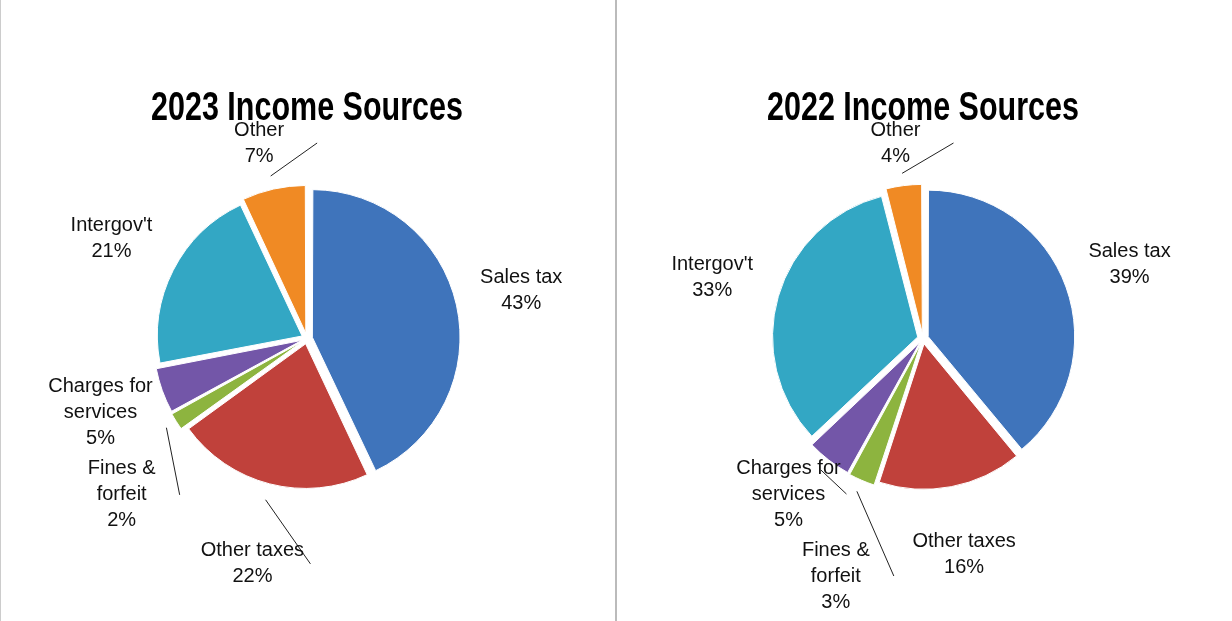 Image resolution: width=1232 pixels, height=621 pixels. What do you see at coordinates (521, 302) in the screenshot?
I see `data-label: 43%` at bounding box center [521, 302].